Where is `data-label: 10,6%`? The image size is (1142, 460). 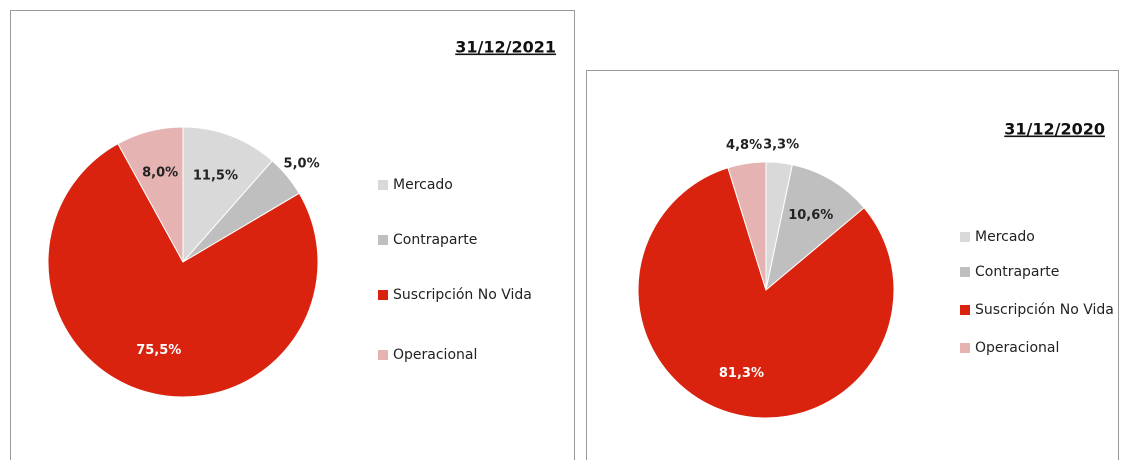
data-label: 10,6% is located at coordinates (810, 215).